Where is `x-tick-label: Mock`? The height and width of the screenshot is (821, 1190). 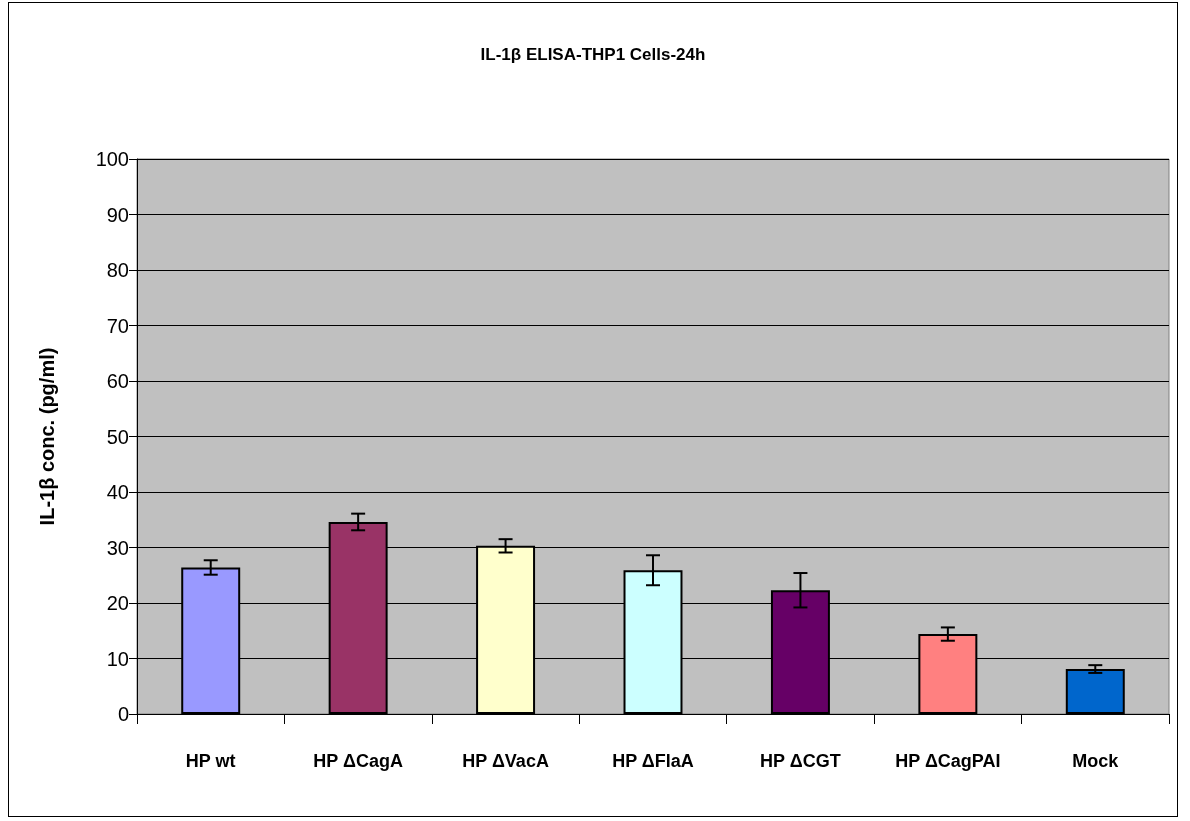 x-tick-label: Mock is located at coordinates (1096, 761).